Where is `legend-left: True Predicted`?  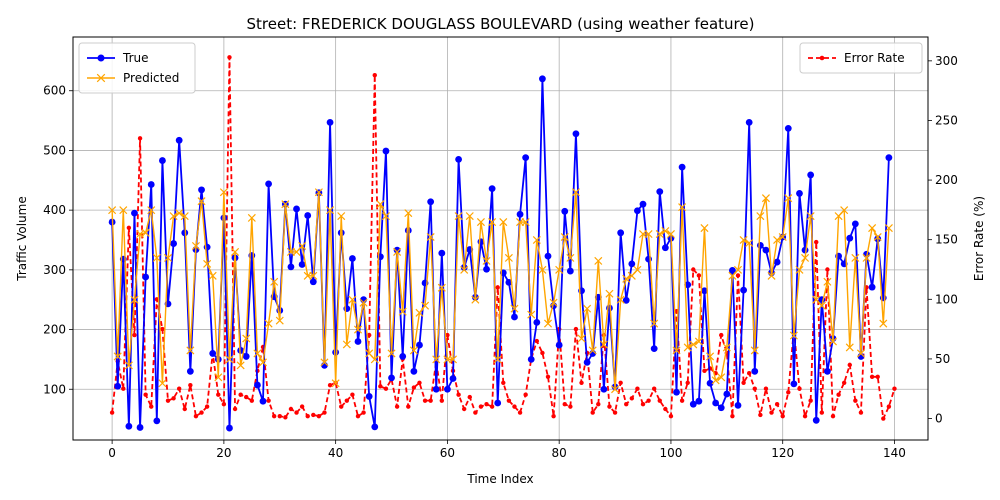
legend-left: True Predicted is located at coordinates (137, 68).